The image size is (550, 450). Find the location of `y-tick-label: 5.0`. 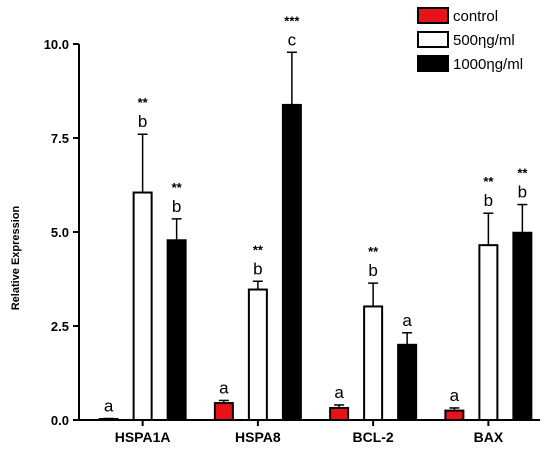

y-tick-label: 5.0 is located at coordinates (60, 232).